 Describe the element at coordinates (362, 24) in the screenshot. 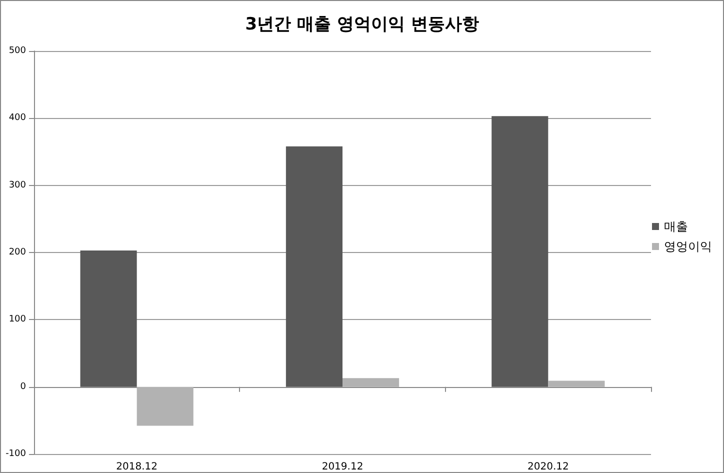

I see `chart-title: 3년간 매출 영억이익 변동사항` at that location.